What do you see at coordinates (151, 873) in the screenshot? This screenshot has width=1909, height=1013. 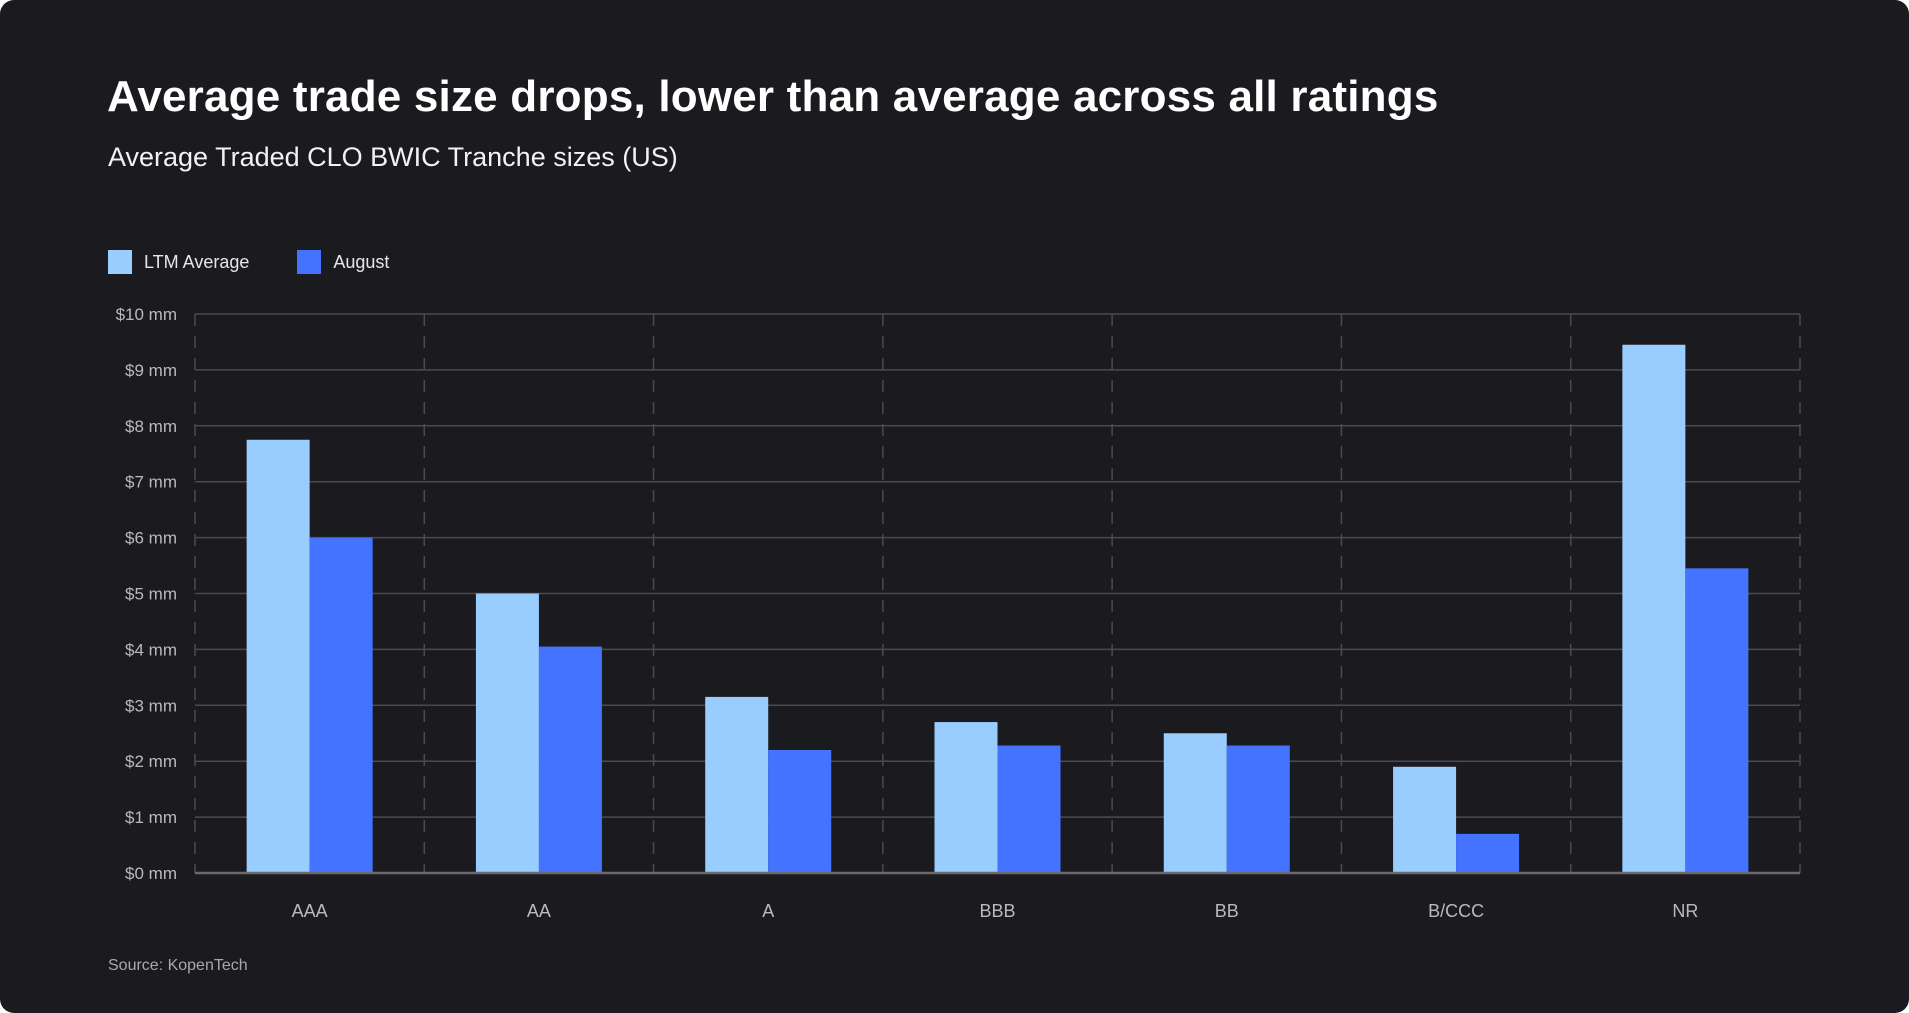 I see `y-tick-label: $0 mm` at bounding box center [151, 873].